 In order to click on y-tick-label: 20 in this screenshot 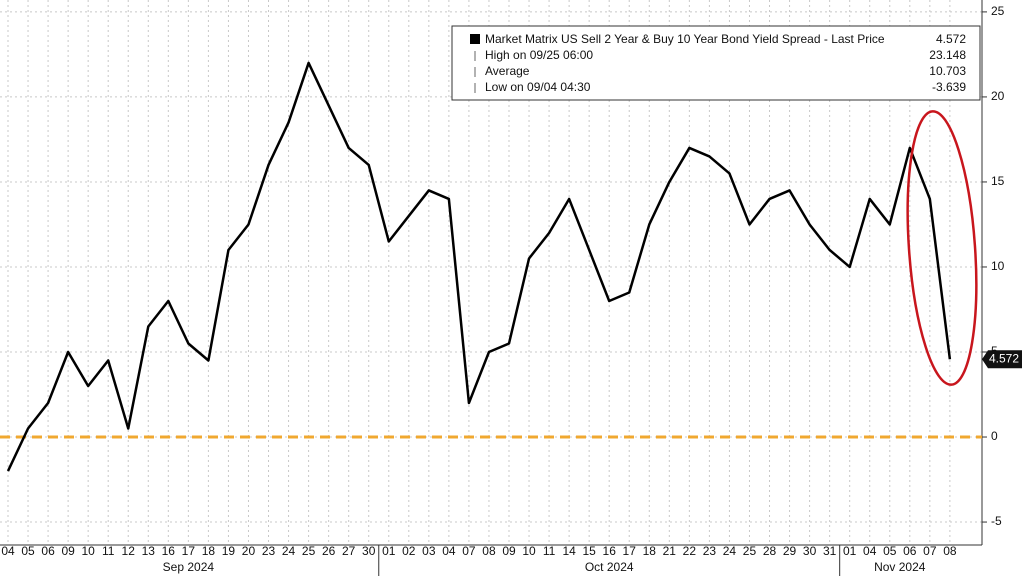, I will do `click(998, 96)`.